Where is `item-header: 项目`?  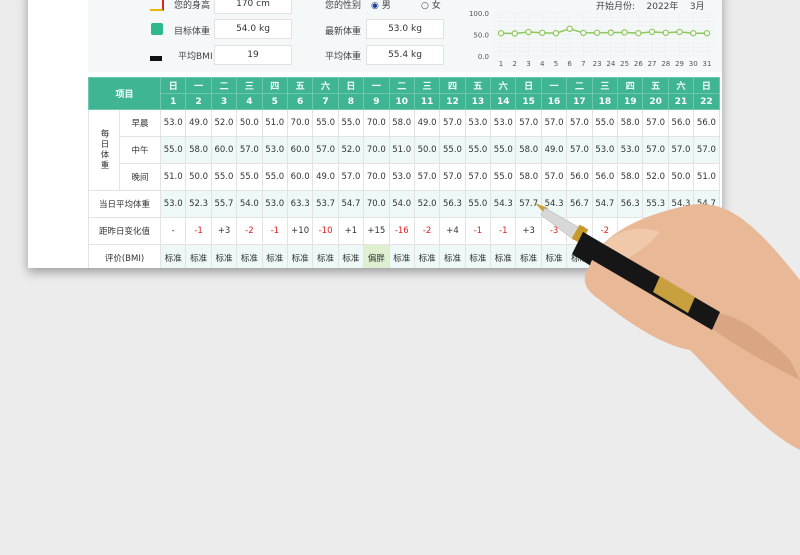
item-header: 项目 is located at coordinates (124, 93).